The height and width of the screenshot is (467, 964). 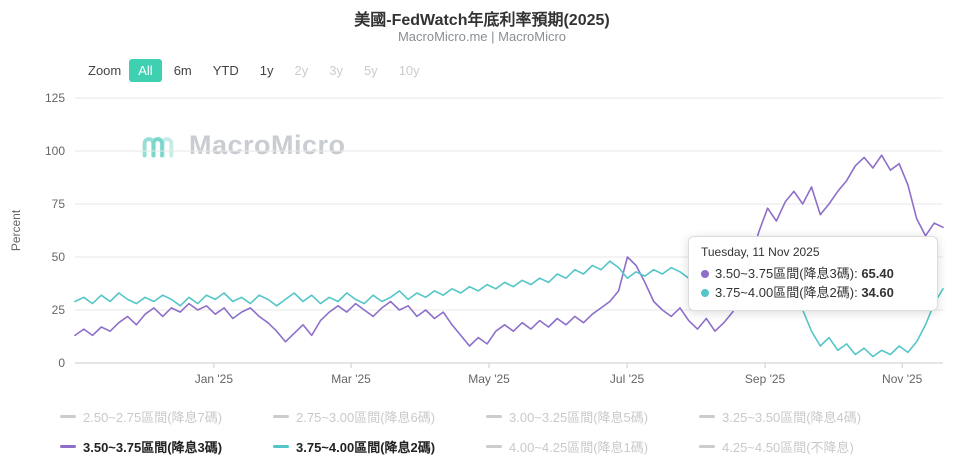 I want to click on legend-item: 4.00~4.25區間(降息1碼), so click(x=592, y=446).